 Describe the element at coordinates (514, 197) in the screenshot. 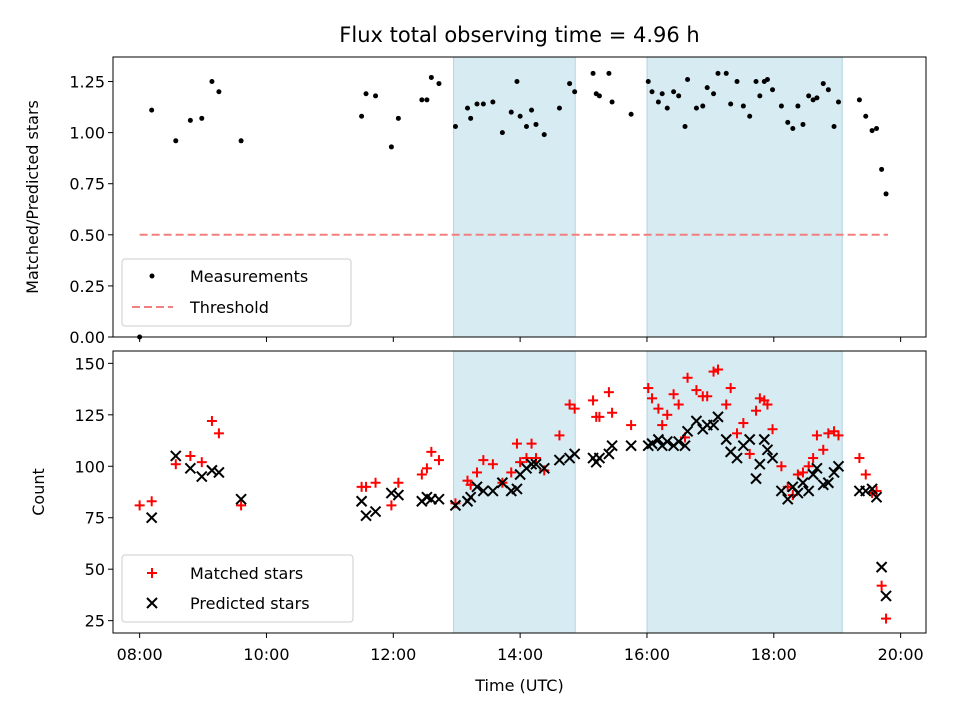

I see `top-shaded-interval` at that location.